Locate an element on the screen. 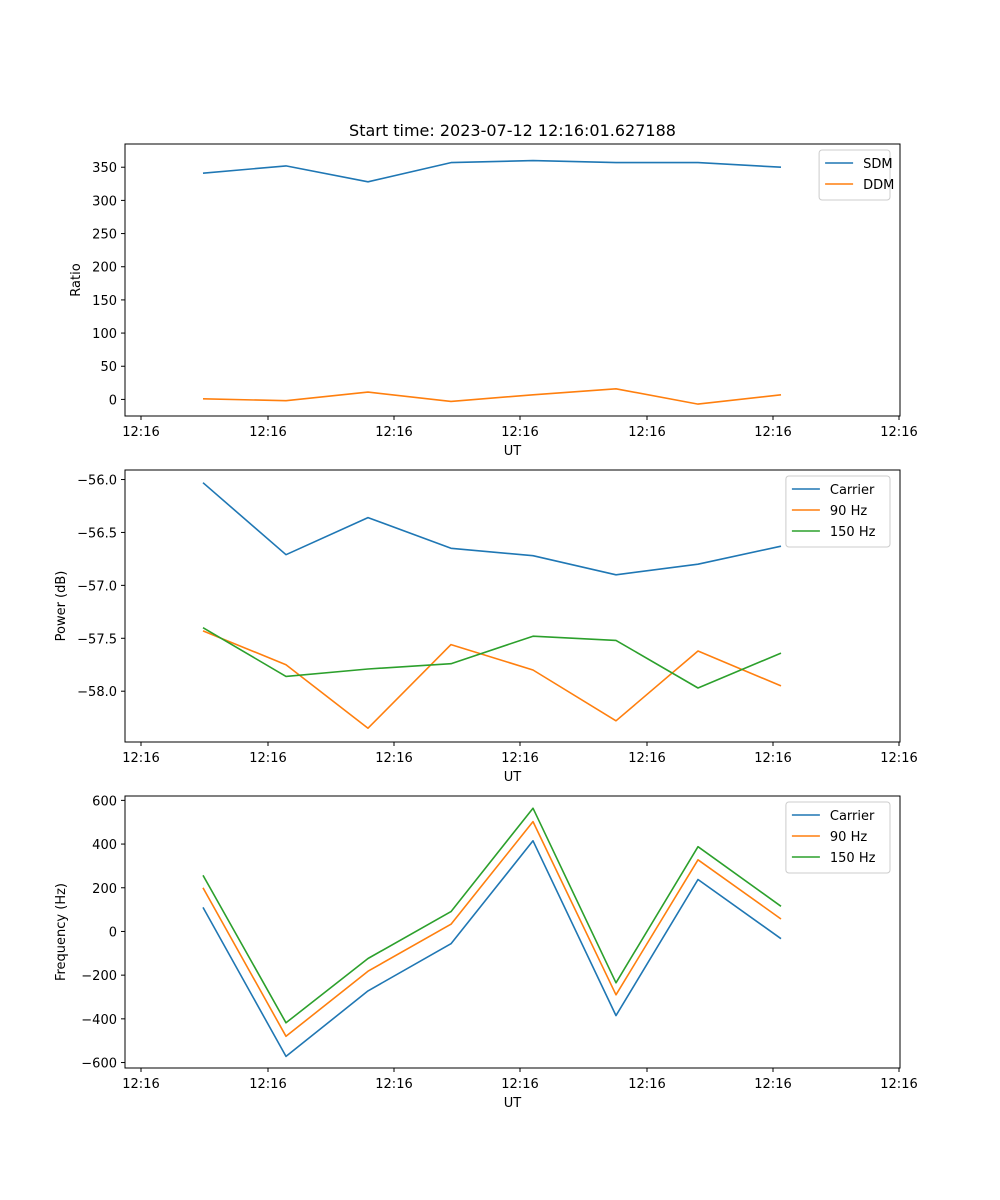  chart1-y-tick-label: 300 is located at coordinates (104, 201).